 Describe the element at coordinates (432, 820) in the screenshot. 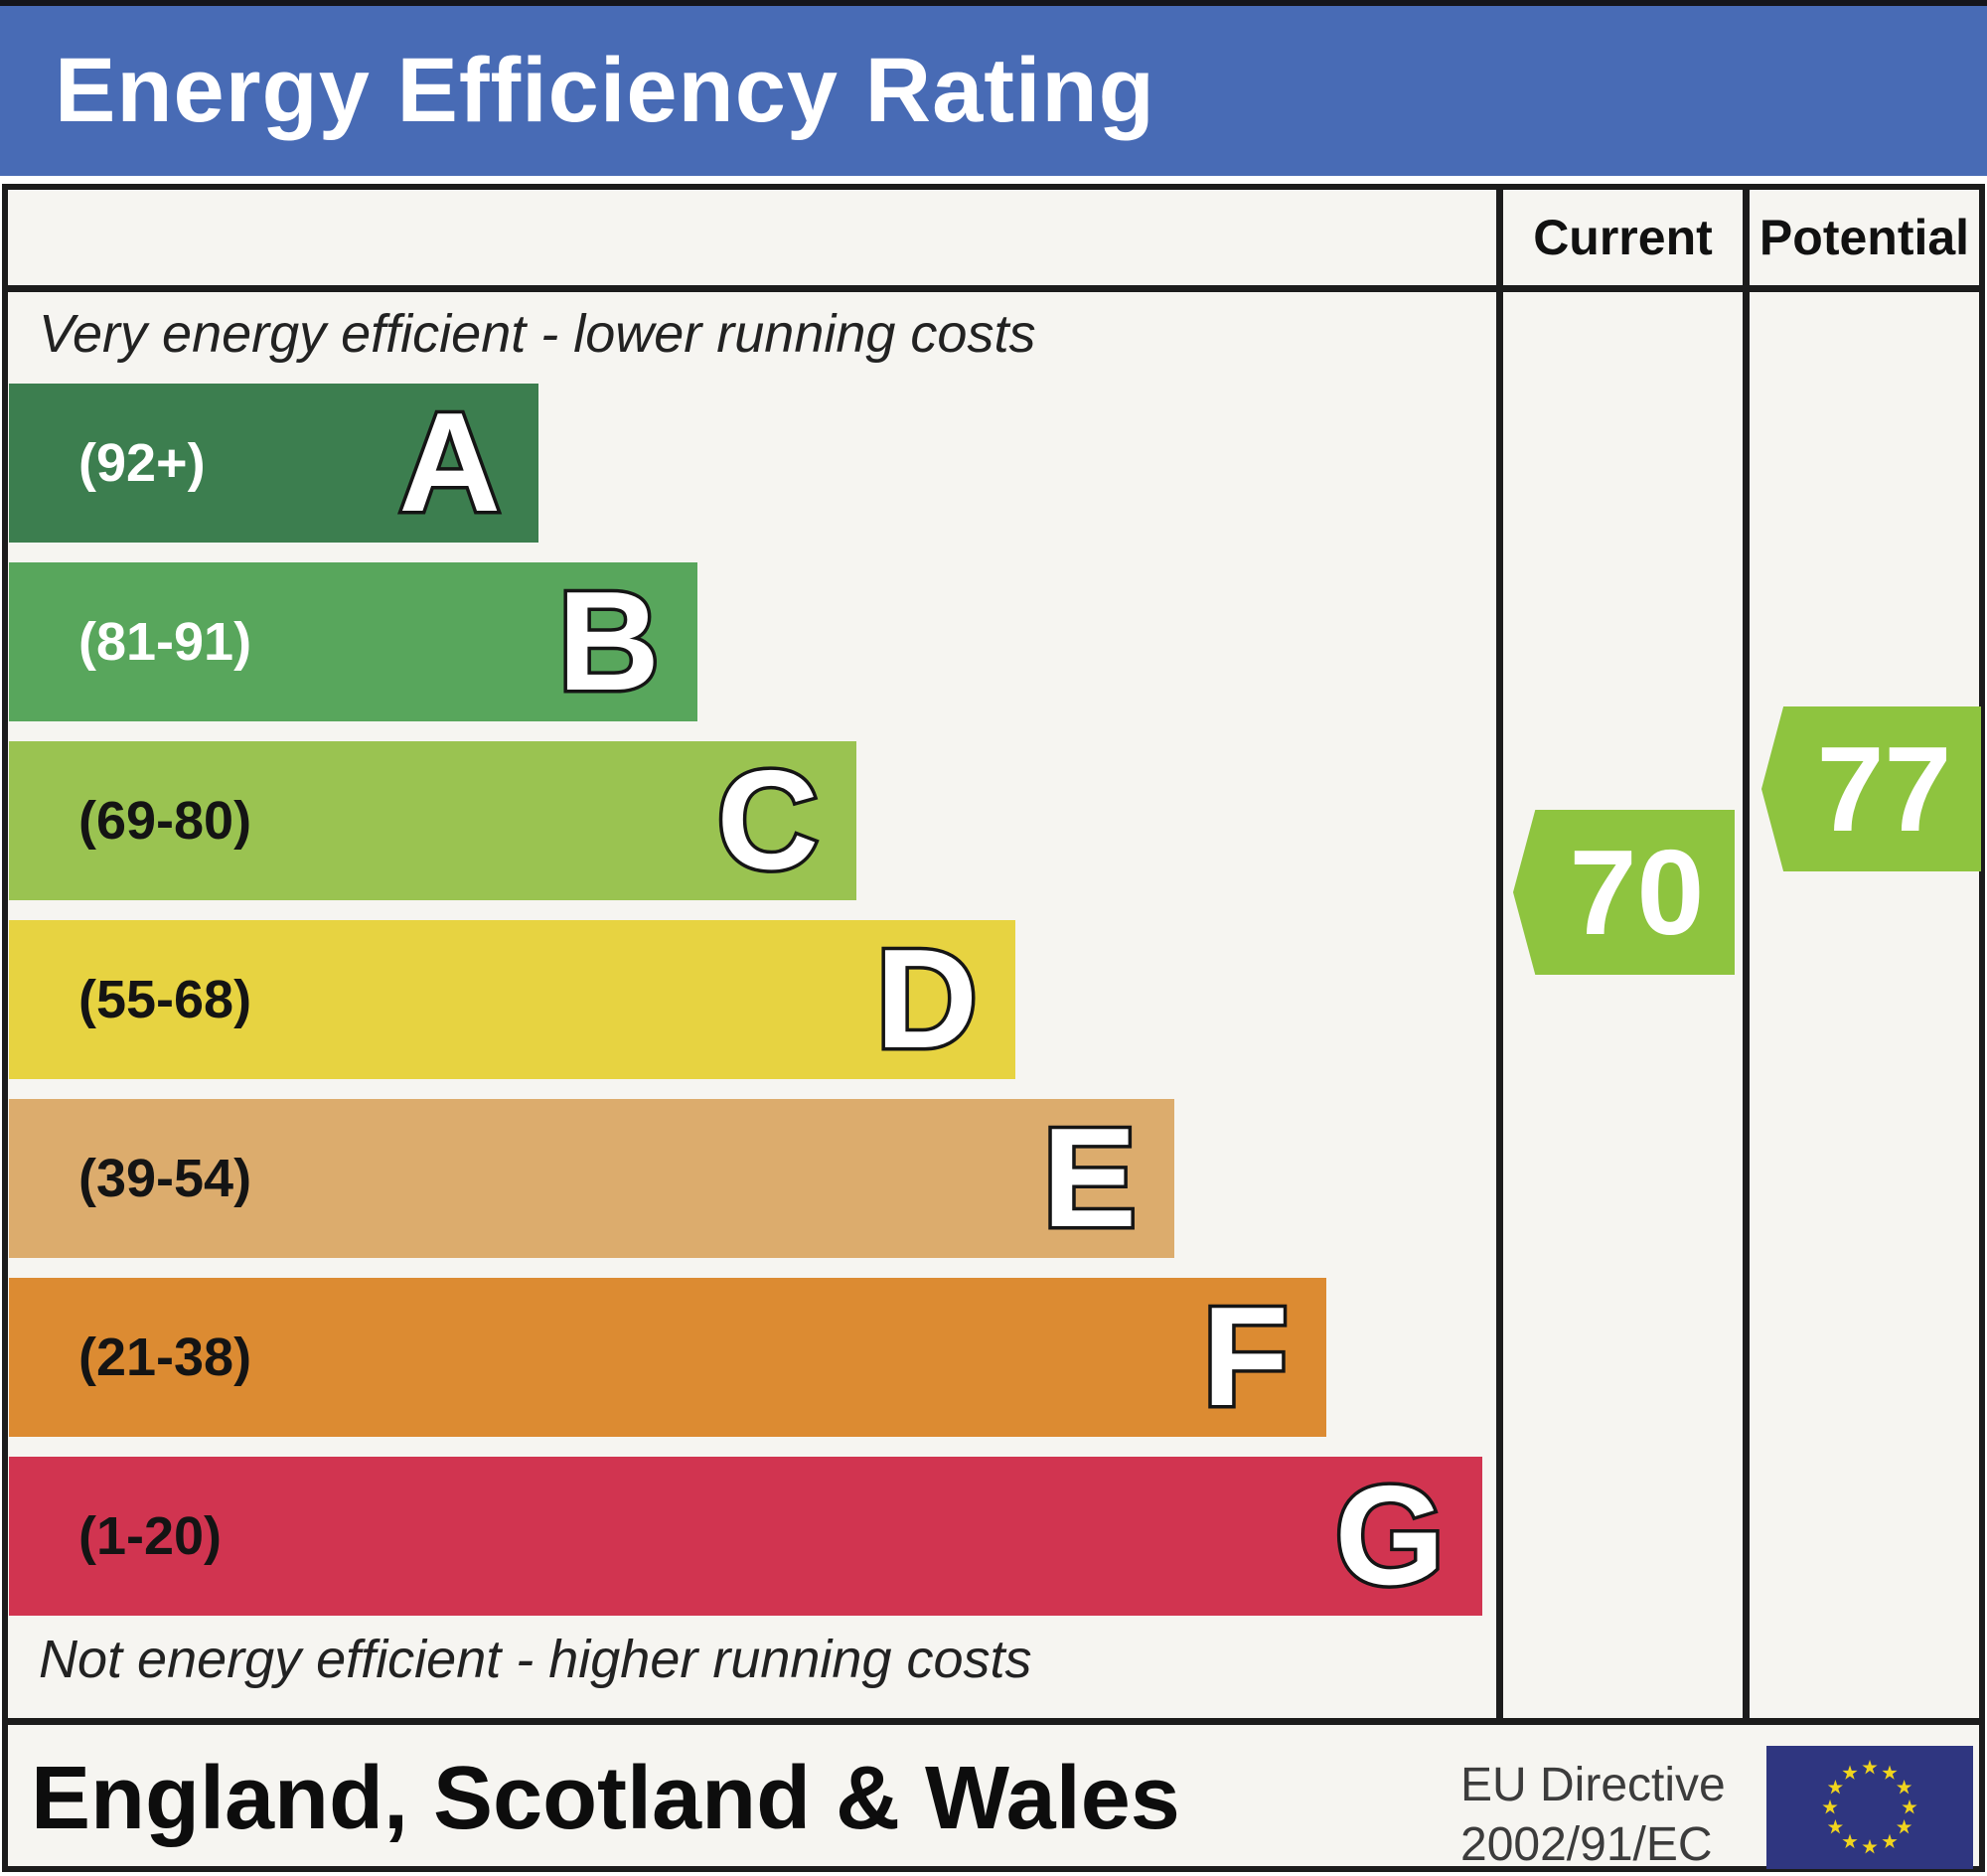

I see `band-row-c: (69-80) C` at that location.